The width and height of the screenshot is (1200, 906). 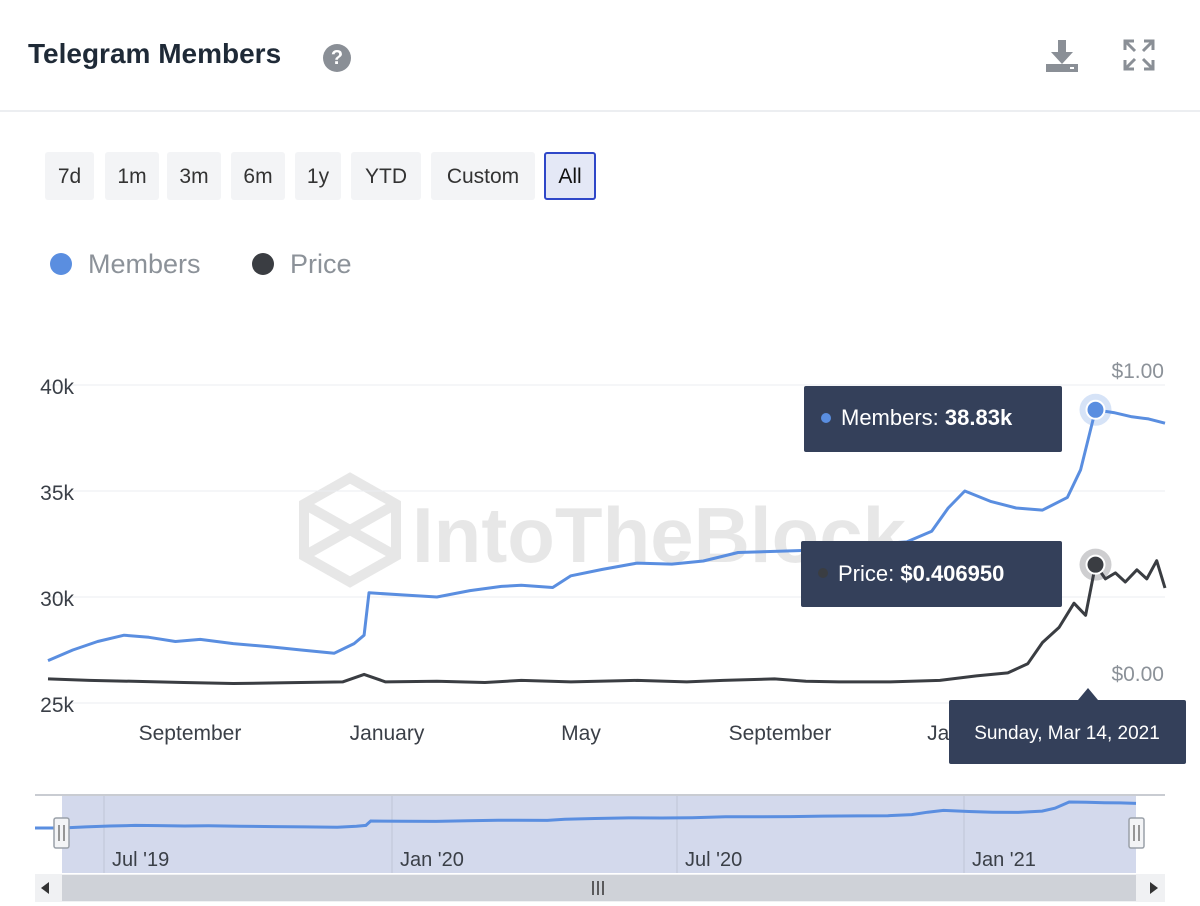 I want to click on members-hover-point, so click(x=1095, y=409).